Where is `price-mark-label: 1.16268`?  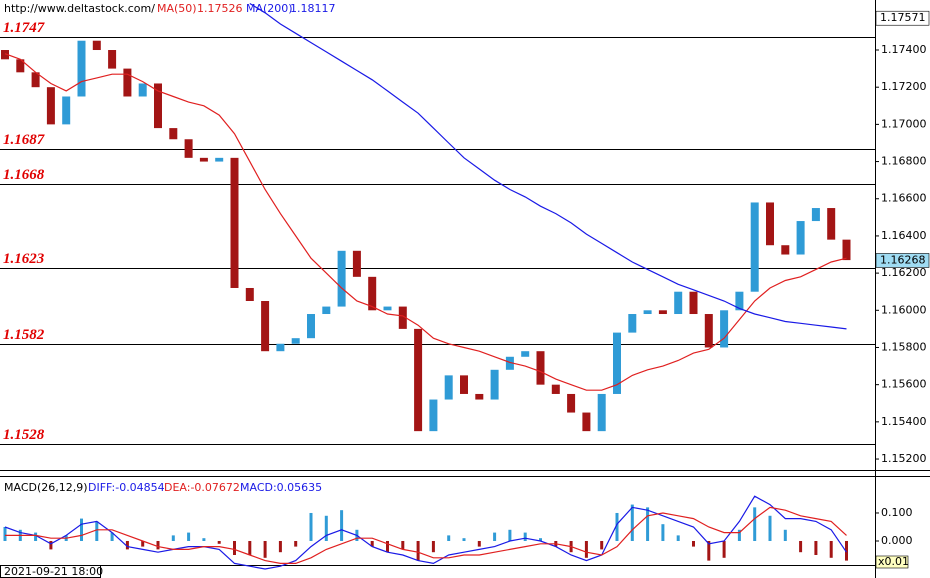 price-mark-label: 1.16268 is located at coordinates (903, 259).